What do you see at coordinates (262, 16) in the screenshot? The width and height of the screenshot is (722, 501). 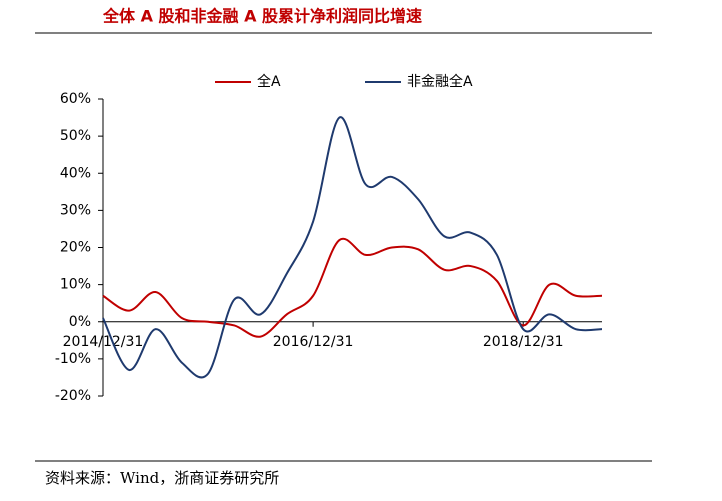 I see `chart-title: 全体 A 股和非金融 A 股累计净利润同比增速` at bounding box center [262, 16].